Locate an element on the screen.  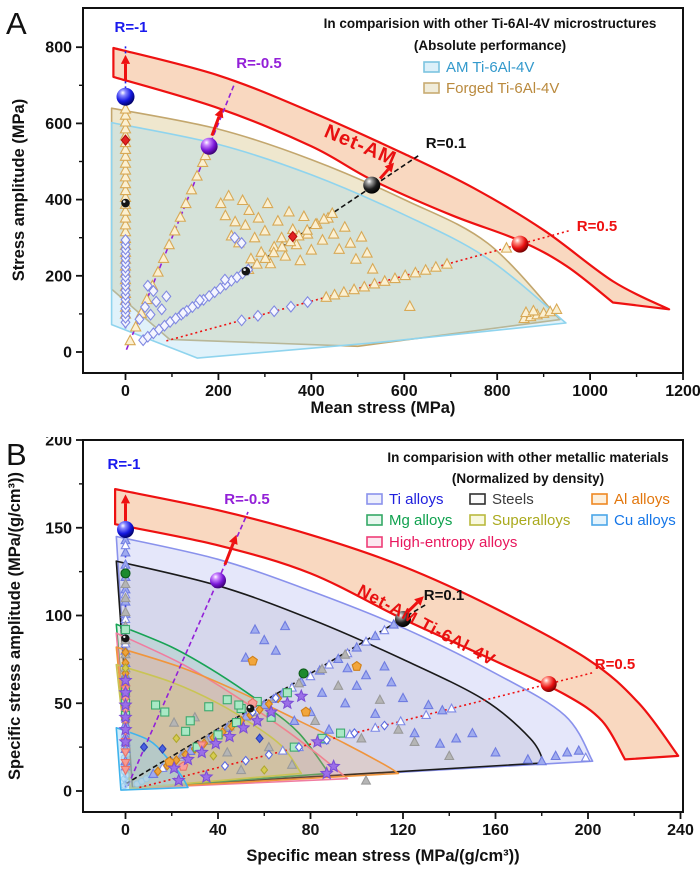
x-tick-label: 120 is located at coordinates (403, 830).